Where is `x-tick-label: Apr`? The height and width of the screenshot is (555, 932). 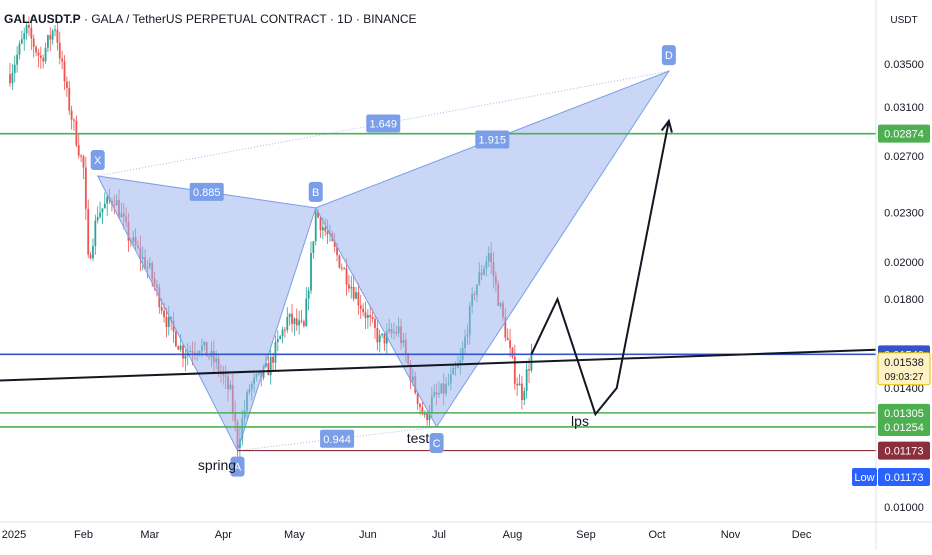
x-tick-label: Apr is located at coordinates (223, 535).